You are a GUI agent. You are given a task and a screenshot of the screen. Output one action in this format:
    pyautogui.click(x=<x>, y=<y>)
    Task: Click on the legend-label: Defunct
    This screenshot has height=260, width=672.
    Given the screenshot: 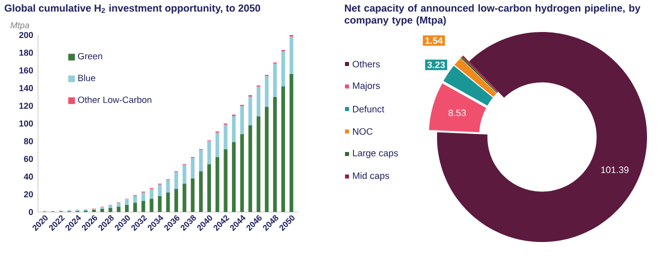 What is the action you would take?
    pyautogui.click(x=368, y=109)
    